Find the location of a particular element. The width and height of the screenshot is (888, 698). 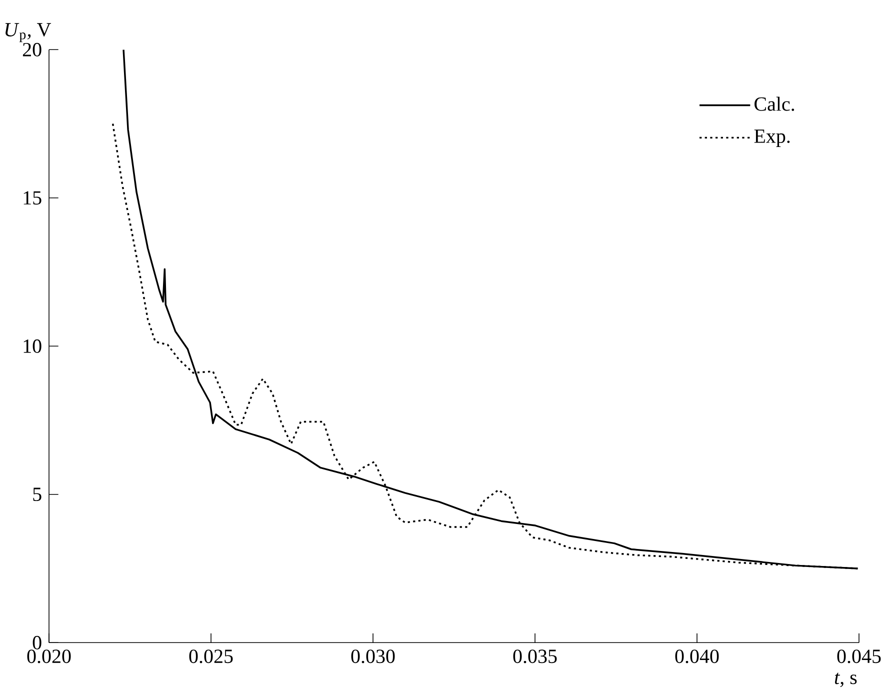

x-tick-label: 0.020 is located at coordinates (49, 657).